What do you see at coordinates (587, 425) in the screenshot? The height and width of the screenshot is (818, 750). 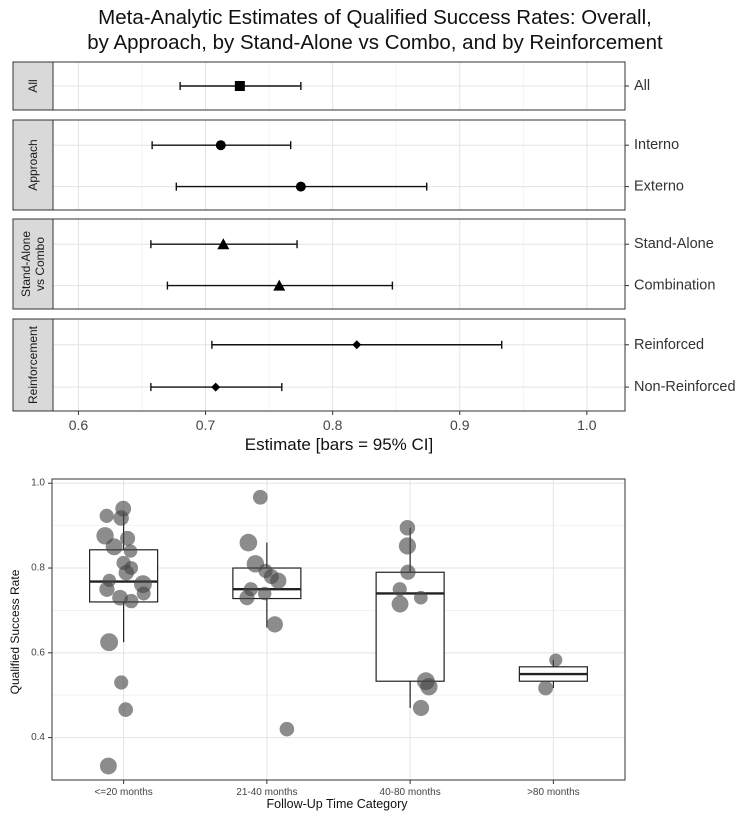 I see `x-tick-label: 1.0` at bounding box center [587, 425].